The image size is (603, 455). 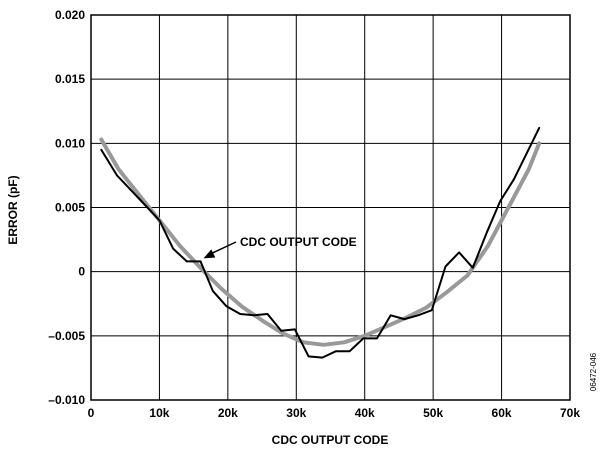 What do you see at coordinates (296, 413) in the screenshot?
I see `x-tick-label: 30k` at bounding box center [296, 413].